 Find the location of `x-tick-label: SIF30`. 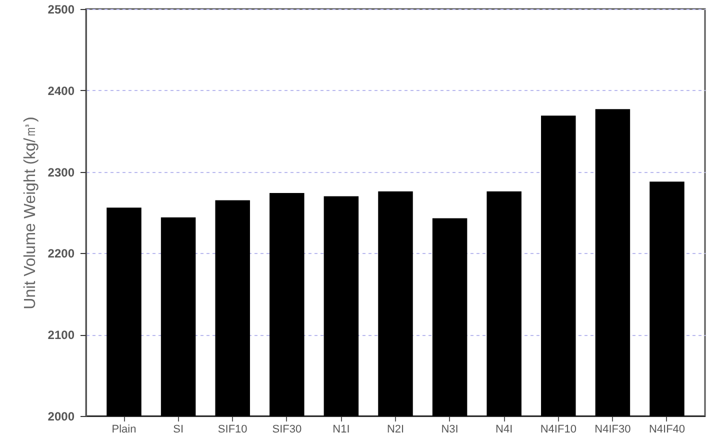

x-tick-label: SIF30 is located at coordinates (287, 430).